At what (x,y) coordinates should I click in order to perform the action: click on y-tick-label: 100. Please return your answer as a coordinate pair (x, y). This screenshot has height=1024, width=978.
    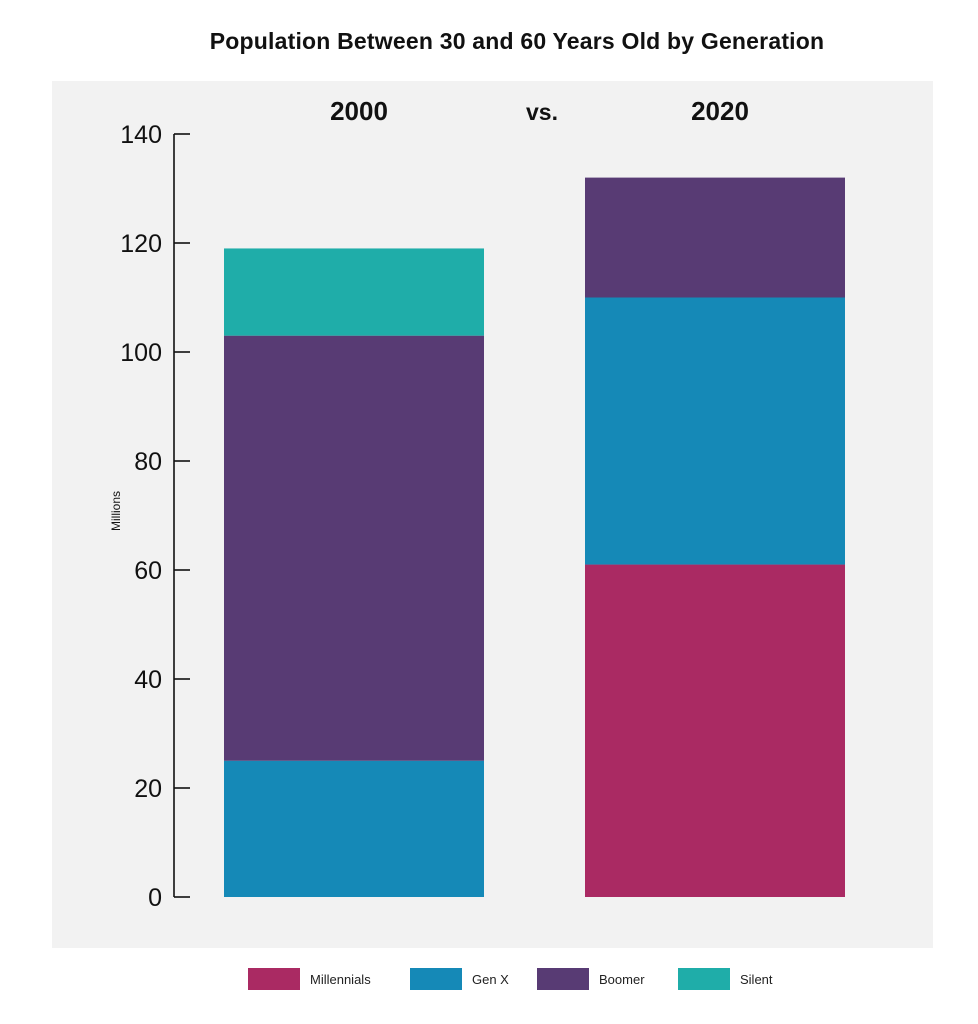
    Looking at the image, I should click on (141, 353).